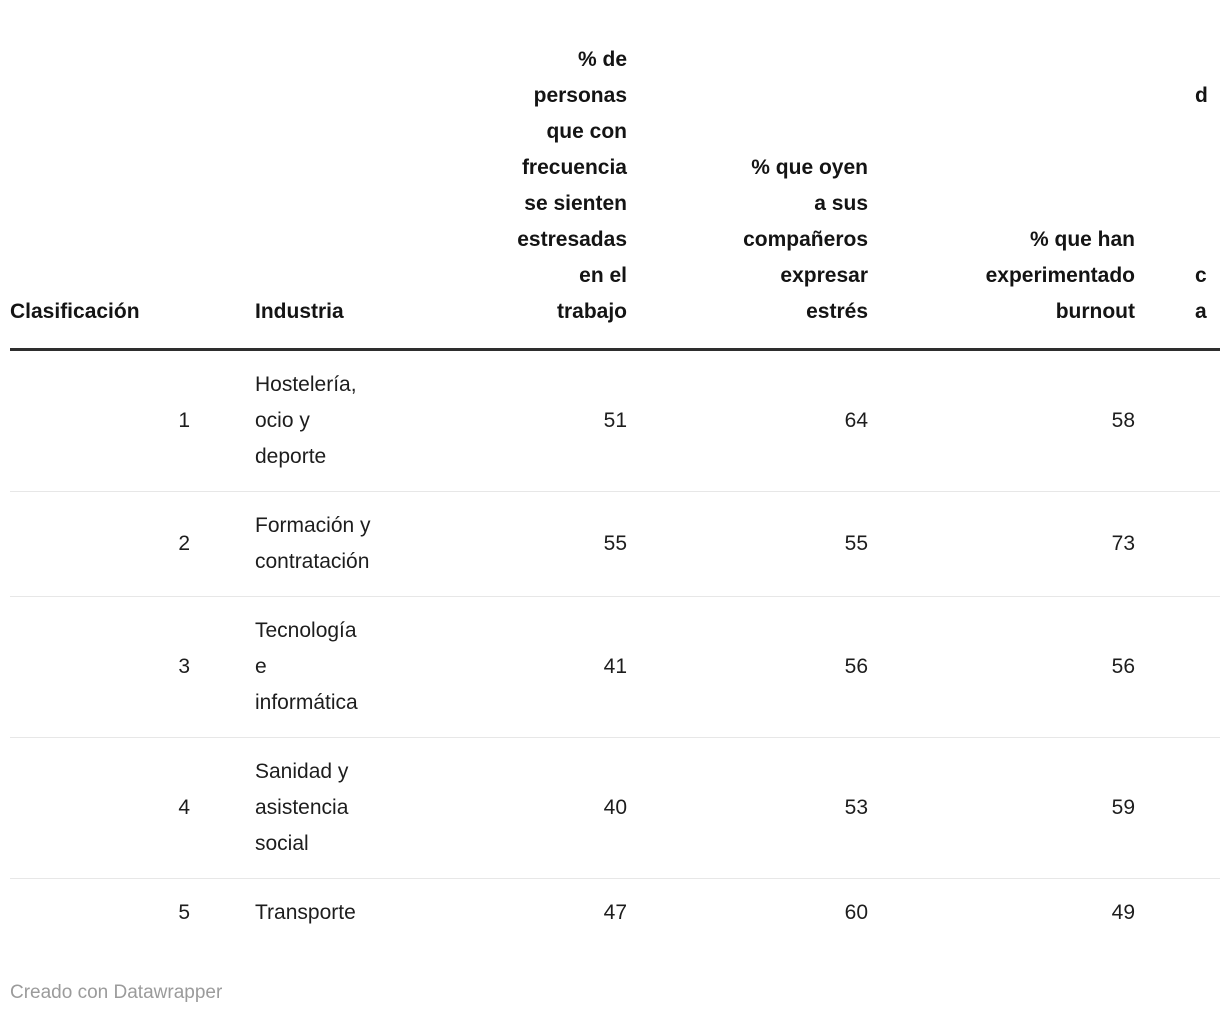  What do you see at coordinates (747, 420) in the screenshot?
I see `hear-value-cell: 64` at bounding box center [747, 420].